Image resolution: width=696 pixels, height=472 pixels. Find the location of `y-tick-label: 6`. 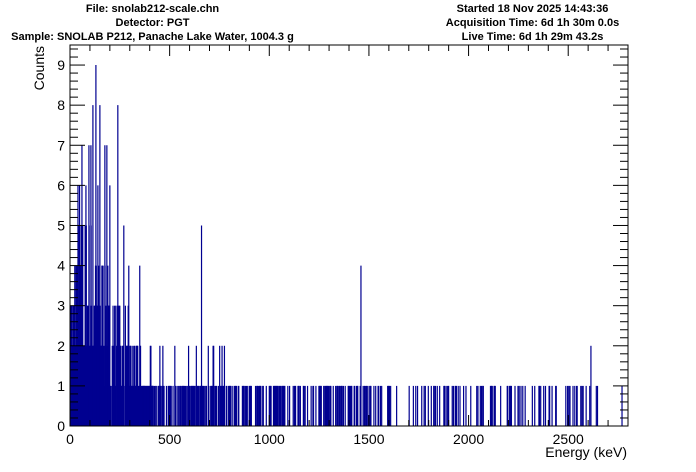

y-tick-label: 6 is located at coordinates (61, 185).